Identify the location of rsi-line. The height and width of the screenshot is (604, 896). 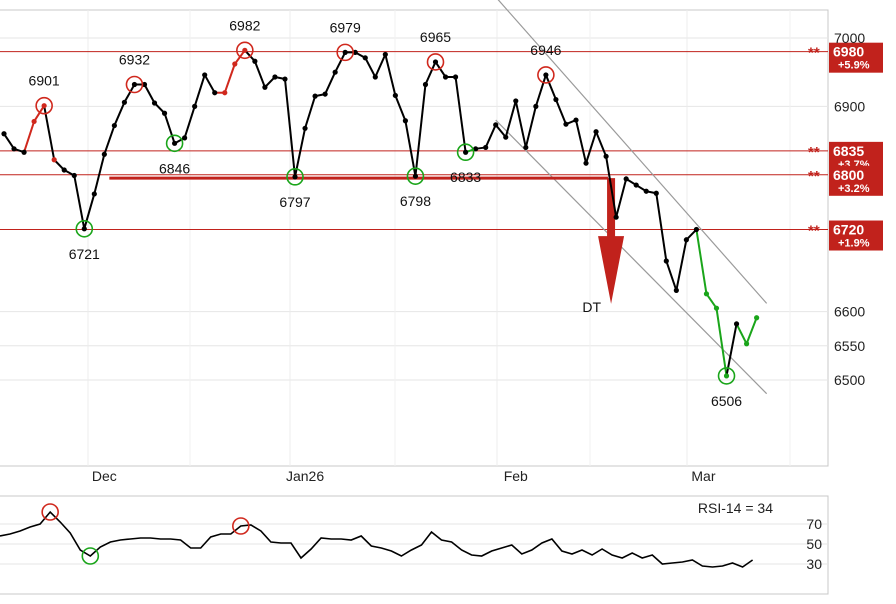
(377, 539).